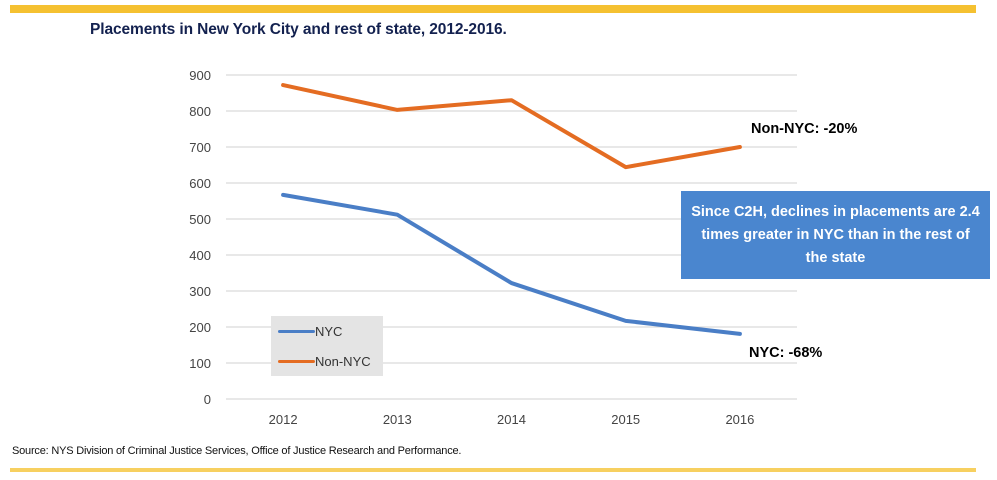  I want to click on end-labels: NYC: -68% Non-NYC: -20%, so click(803, 241).